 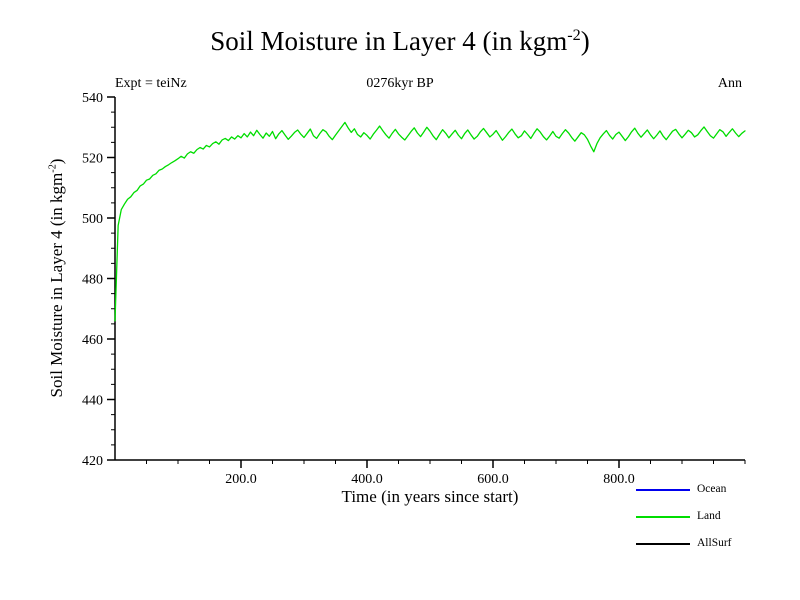 I want to click on legend-item-land: Land, so click(x=684, y=516).